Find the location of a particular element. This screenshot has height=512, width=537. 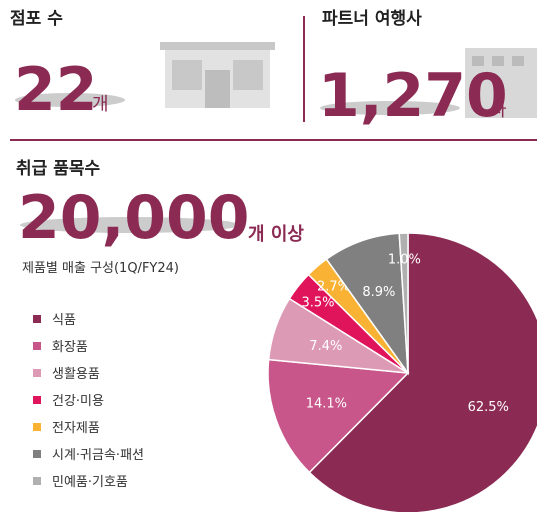

data-label: 62.5% is located at coordinates (488, 407).